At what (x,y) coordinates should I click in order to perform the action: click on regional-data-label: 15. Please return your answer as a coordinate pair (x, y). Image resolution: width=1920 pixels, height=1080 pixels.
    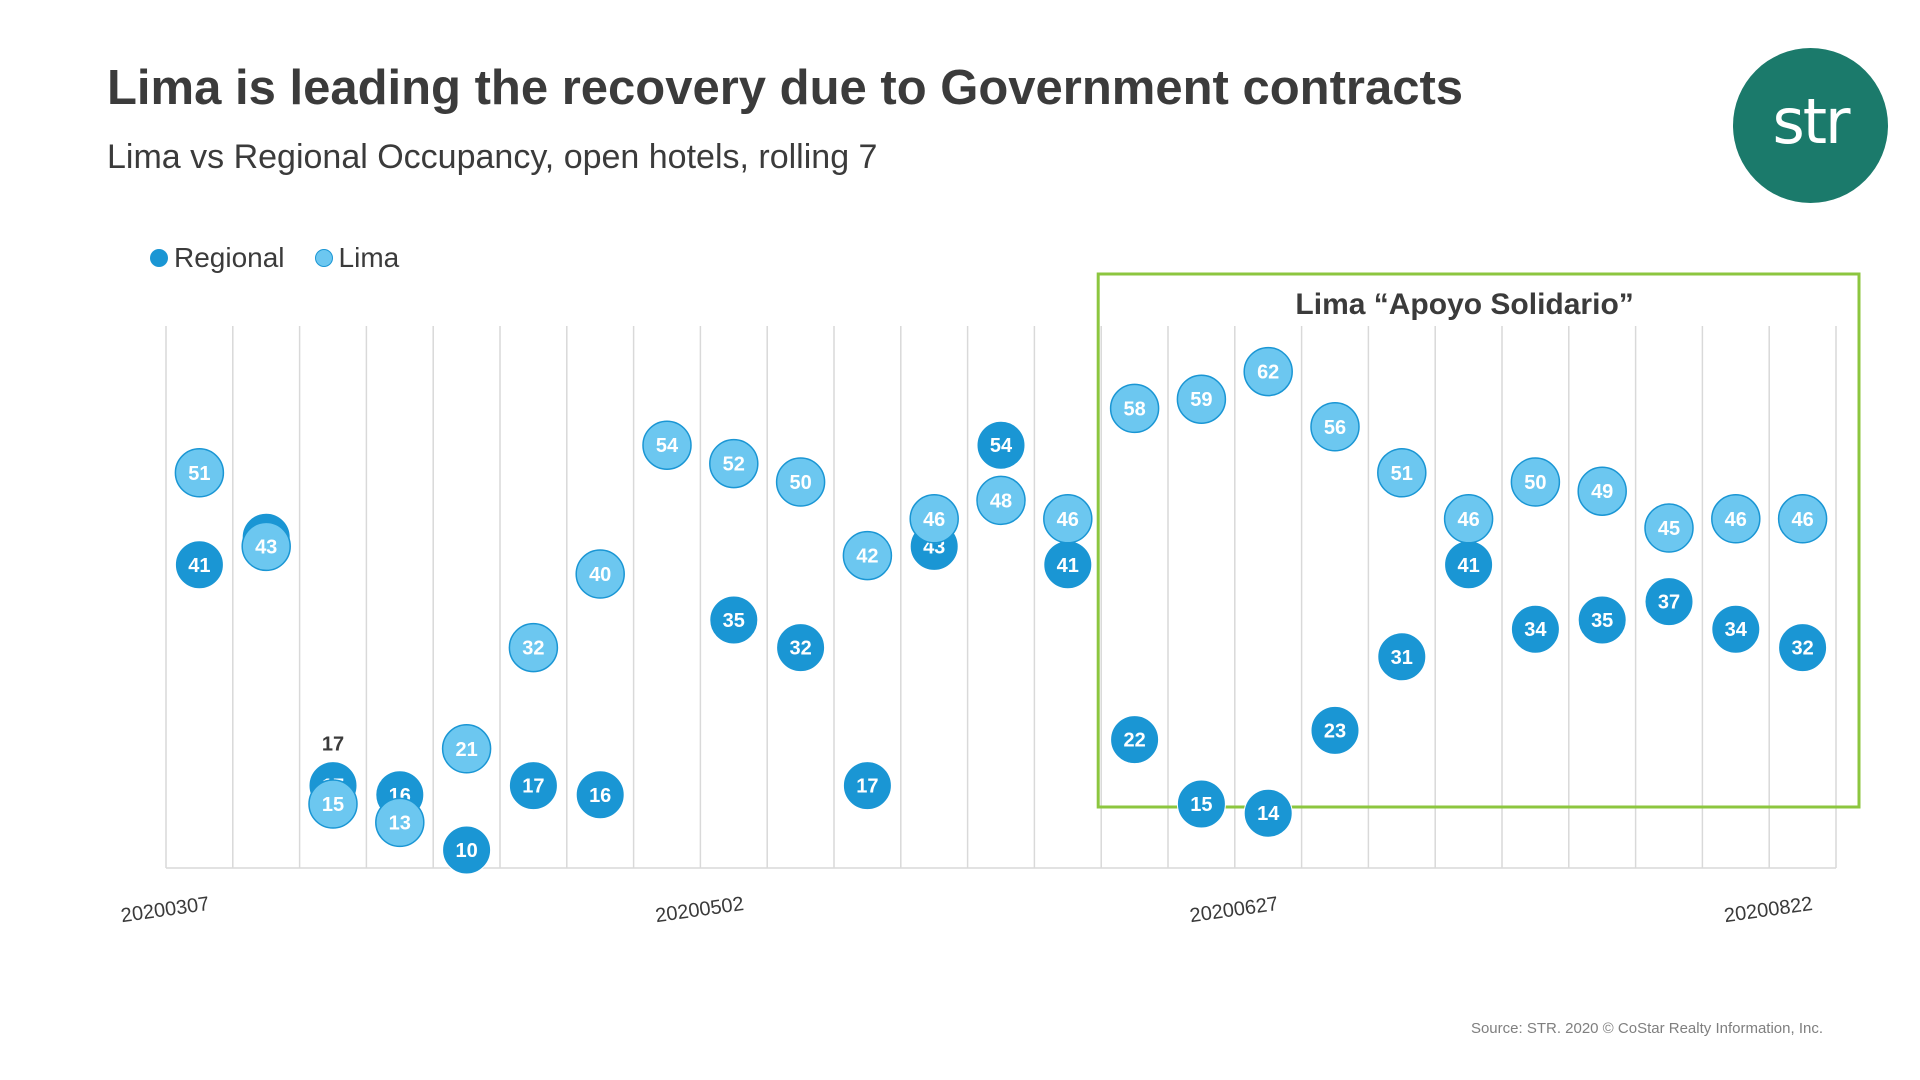
    Looking at the image, I should click on (1201, 805).